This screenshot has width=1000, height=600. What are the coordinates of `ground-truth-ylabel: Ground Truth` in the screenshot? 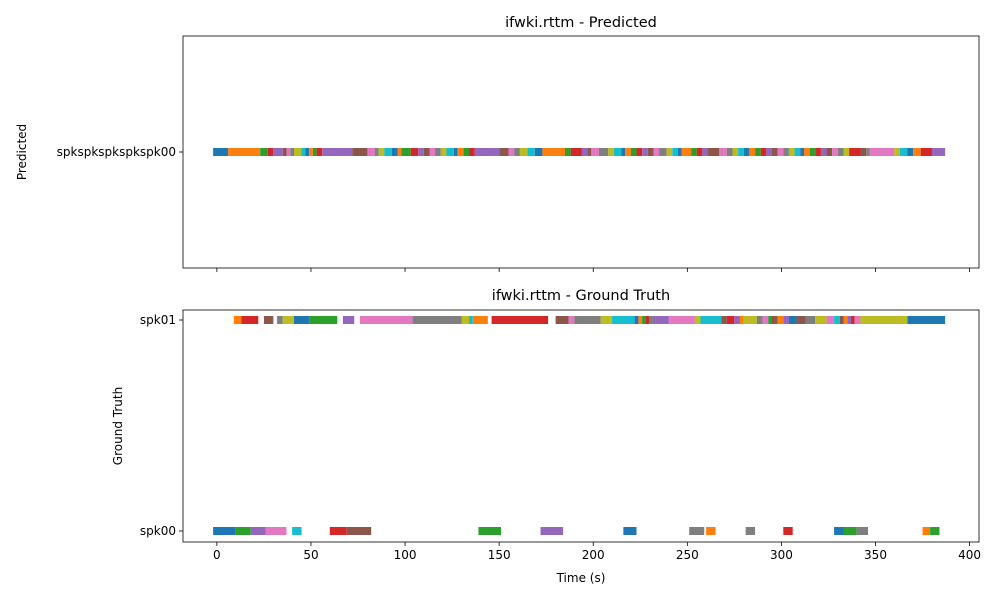 It's located at (118, 426).